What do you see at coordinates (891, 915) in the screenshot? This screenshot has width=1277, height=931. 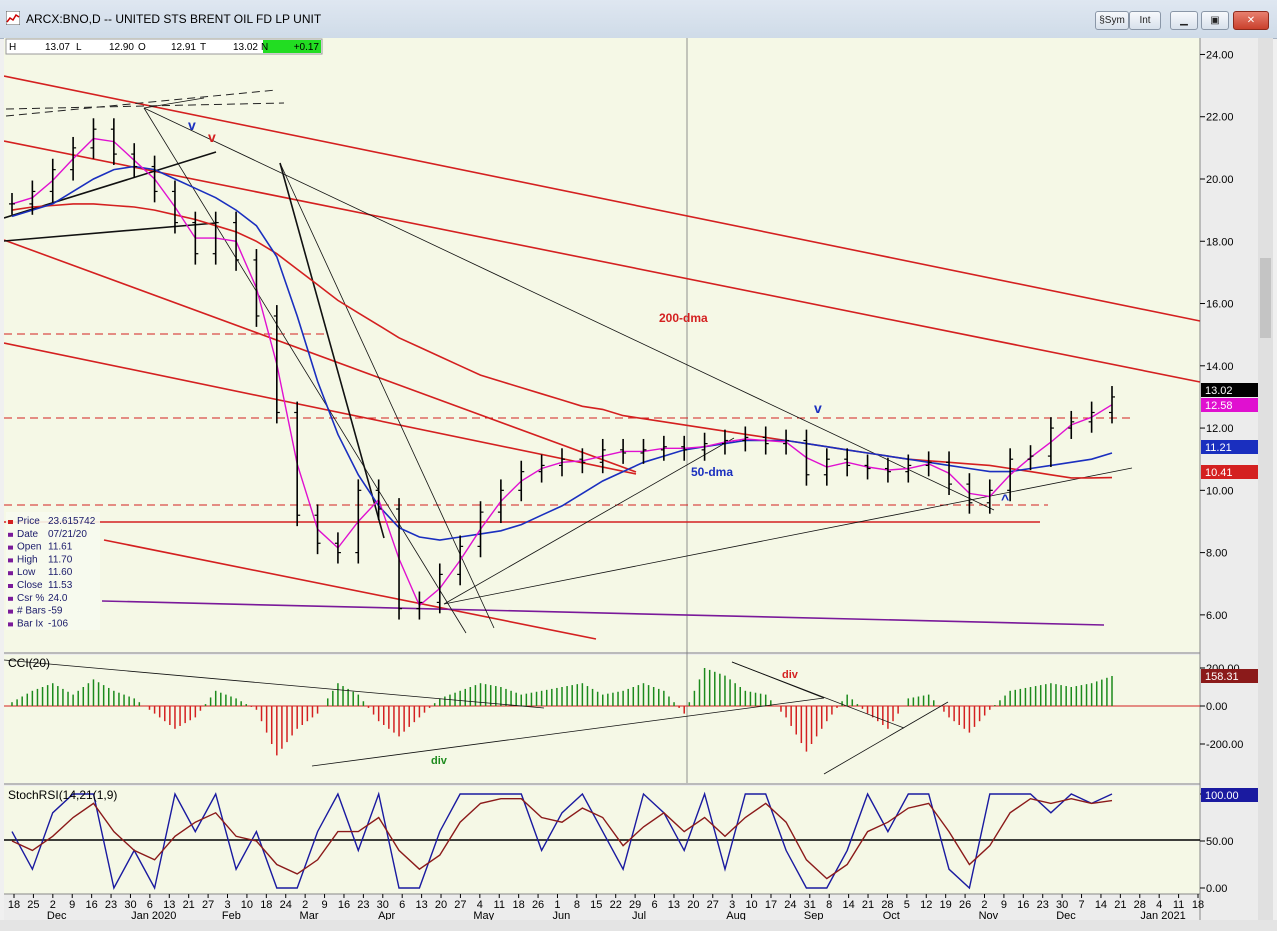 I see `x-month-label: Oct` at bounding box center [891, 915].